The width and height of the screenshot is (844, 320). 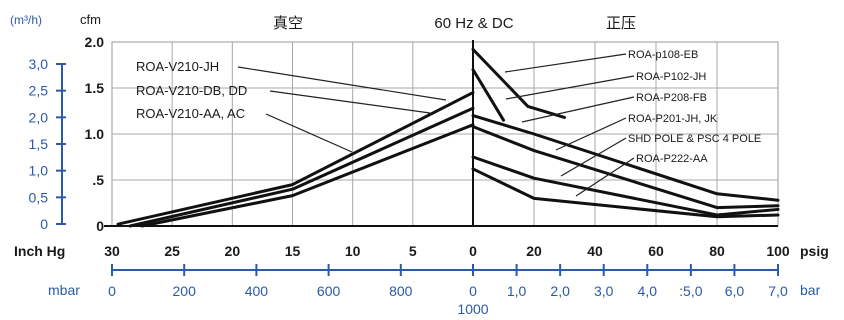 What do you see at coordinates (473, 251) in the screenshot?
I see `tick-vacuum-6: 0` at bounding box center [473, 251].